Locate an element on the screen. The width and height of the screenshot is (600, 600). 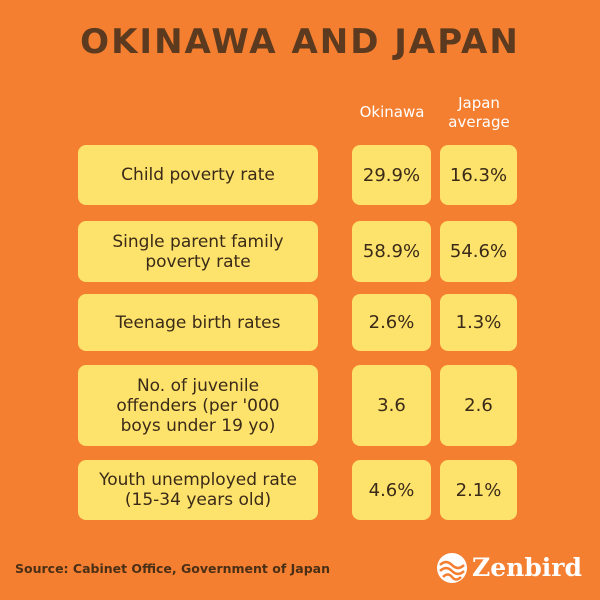
japan-value: 1.3% is located at coordinates (478, 322).